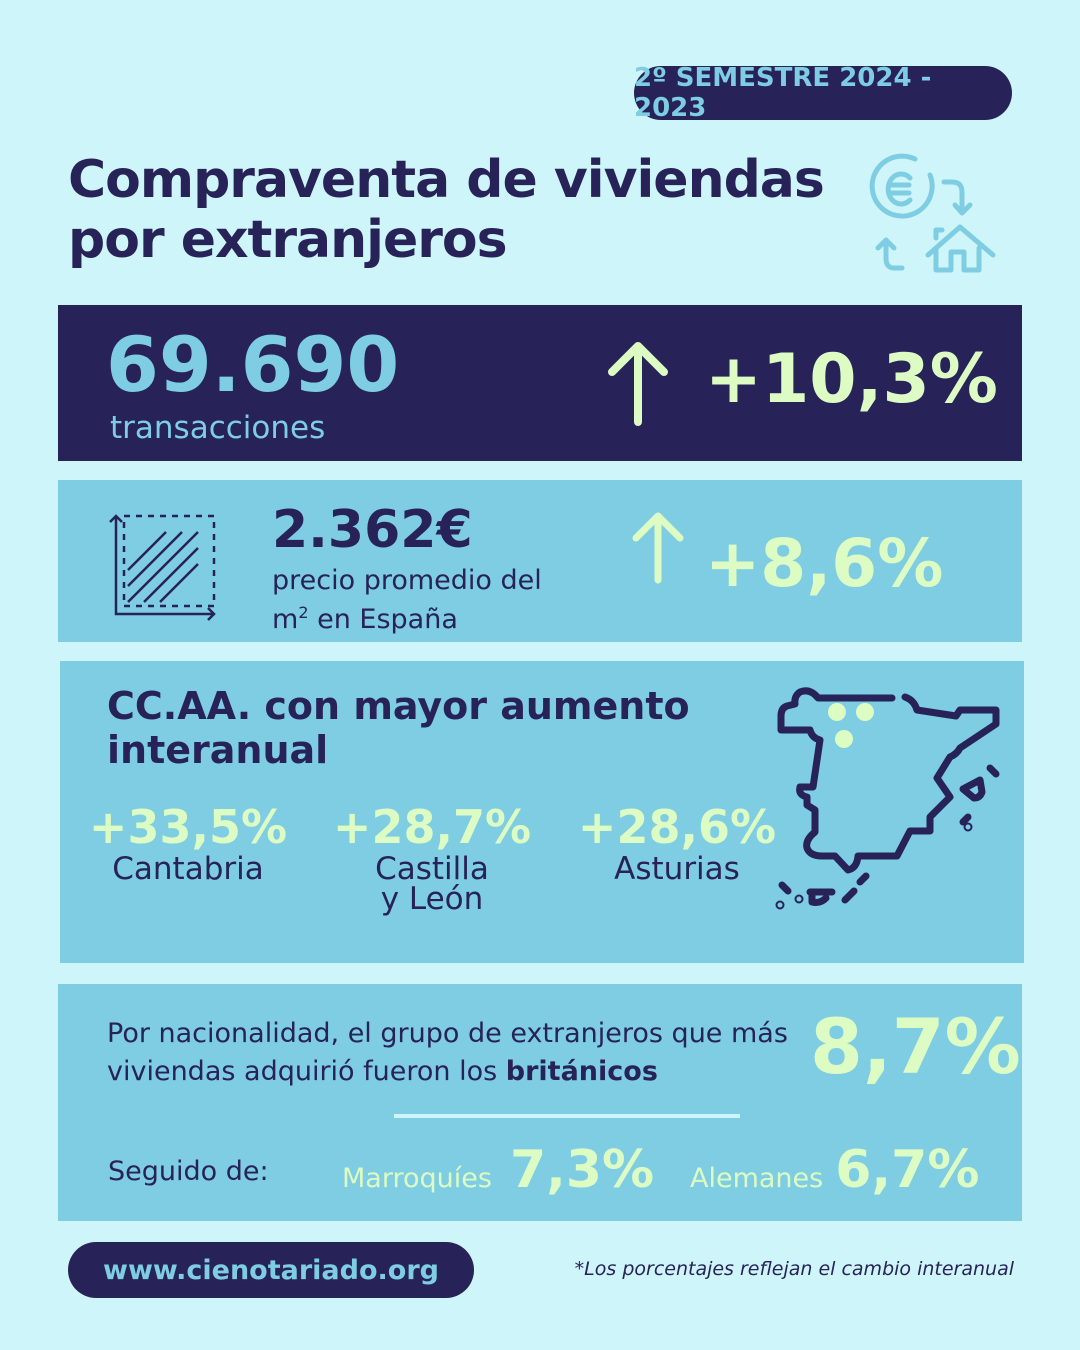  I want to click on page-title: Compraventa de viviendas por extranjeros, so click(446, 210).